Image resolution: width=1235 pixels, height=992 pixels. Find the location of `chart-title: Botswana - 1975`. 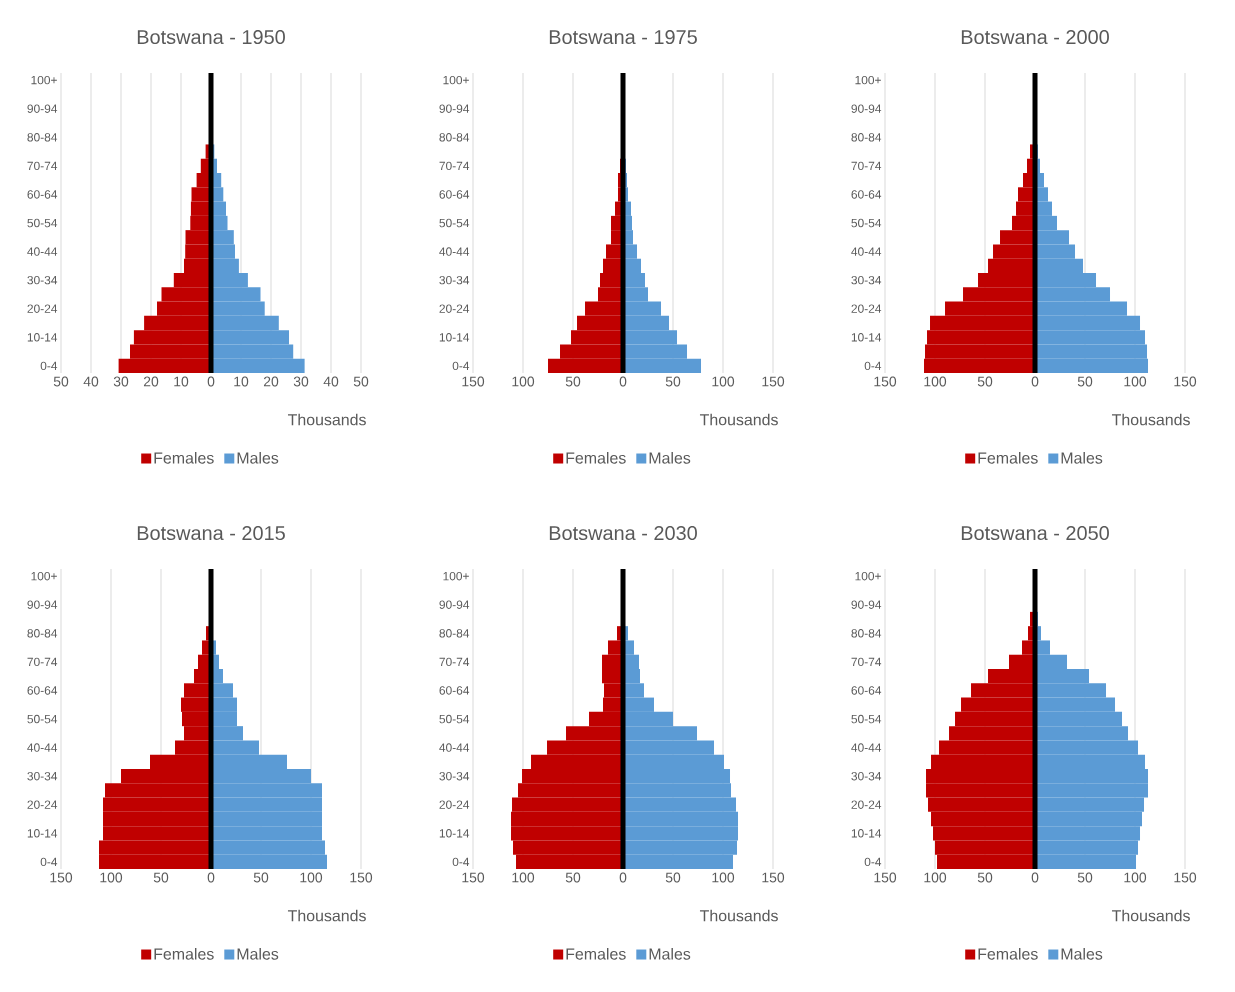

chart-title: Botswana - 1975 is located at coordinates (623, 37).